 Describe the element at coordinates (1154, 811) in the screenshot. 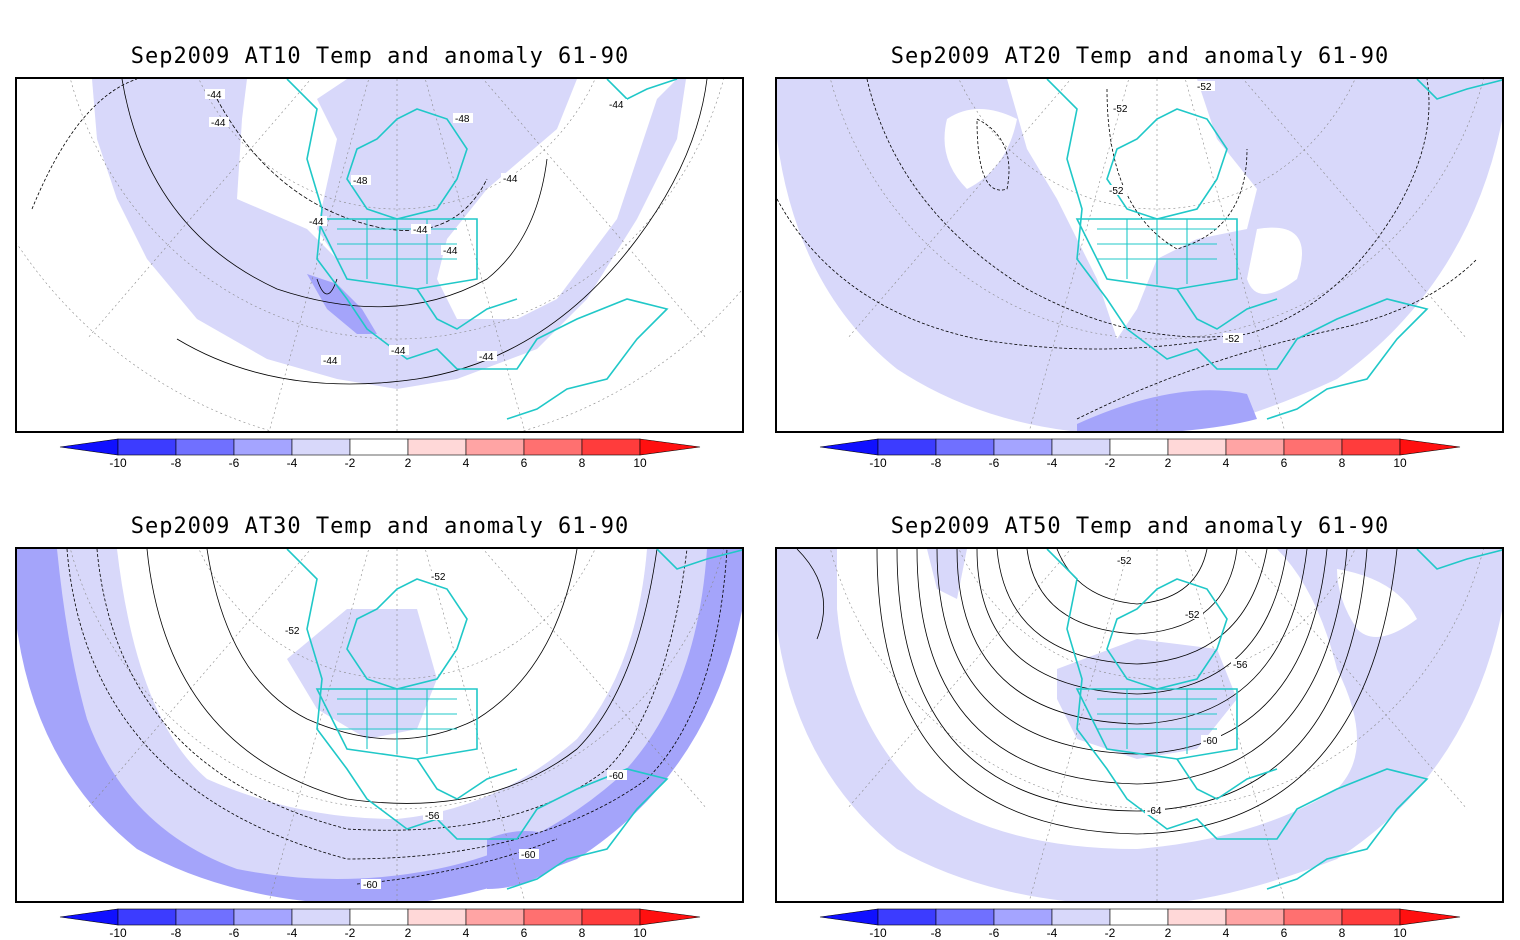

I see `contour-label: -64` at that location.